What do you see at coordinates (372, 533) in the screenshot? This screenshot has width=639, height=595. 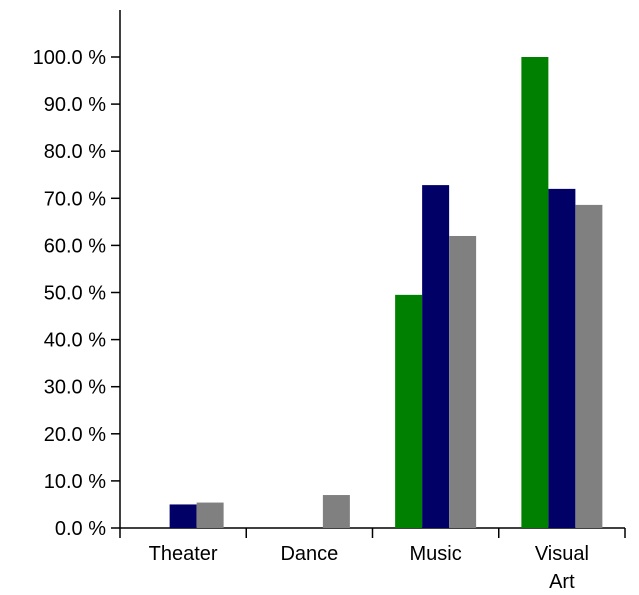 I see `x-axis-ticks` at bounding box center [372, 533].